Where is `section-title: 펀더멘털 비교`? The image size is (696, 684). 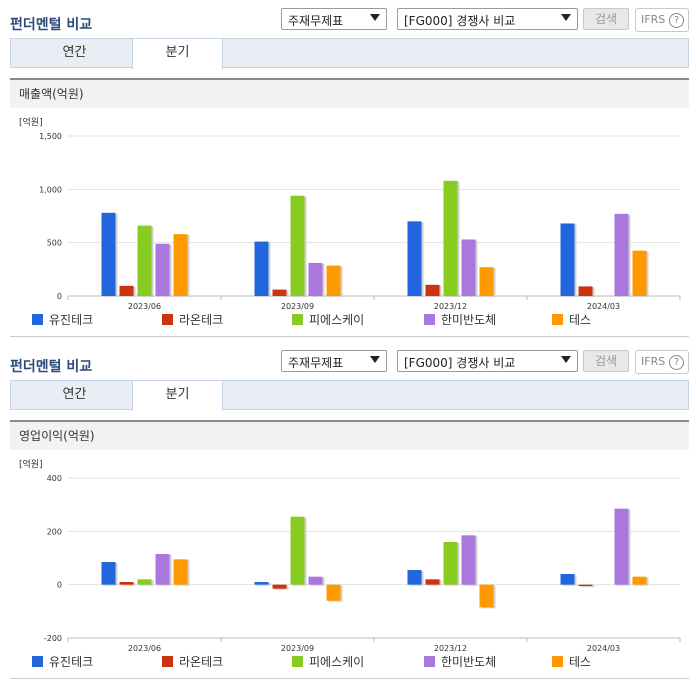 section-title: 펀더멘털 비교 is located at coordinates (51, 367).